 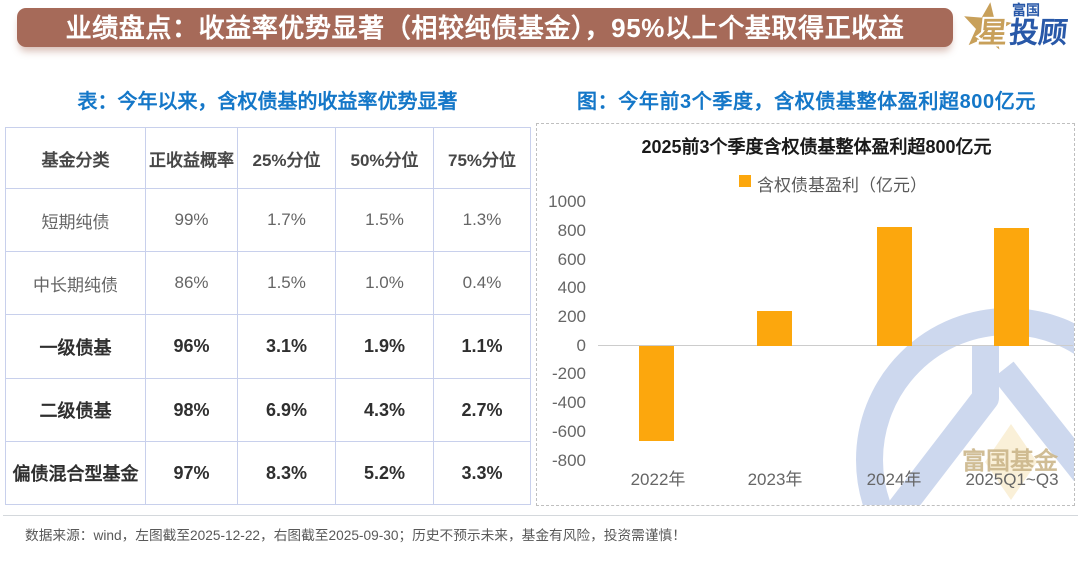 I want to click on svg-text: 富国, so click(x=1026, y=10).